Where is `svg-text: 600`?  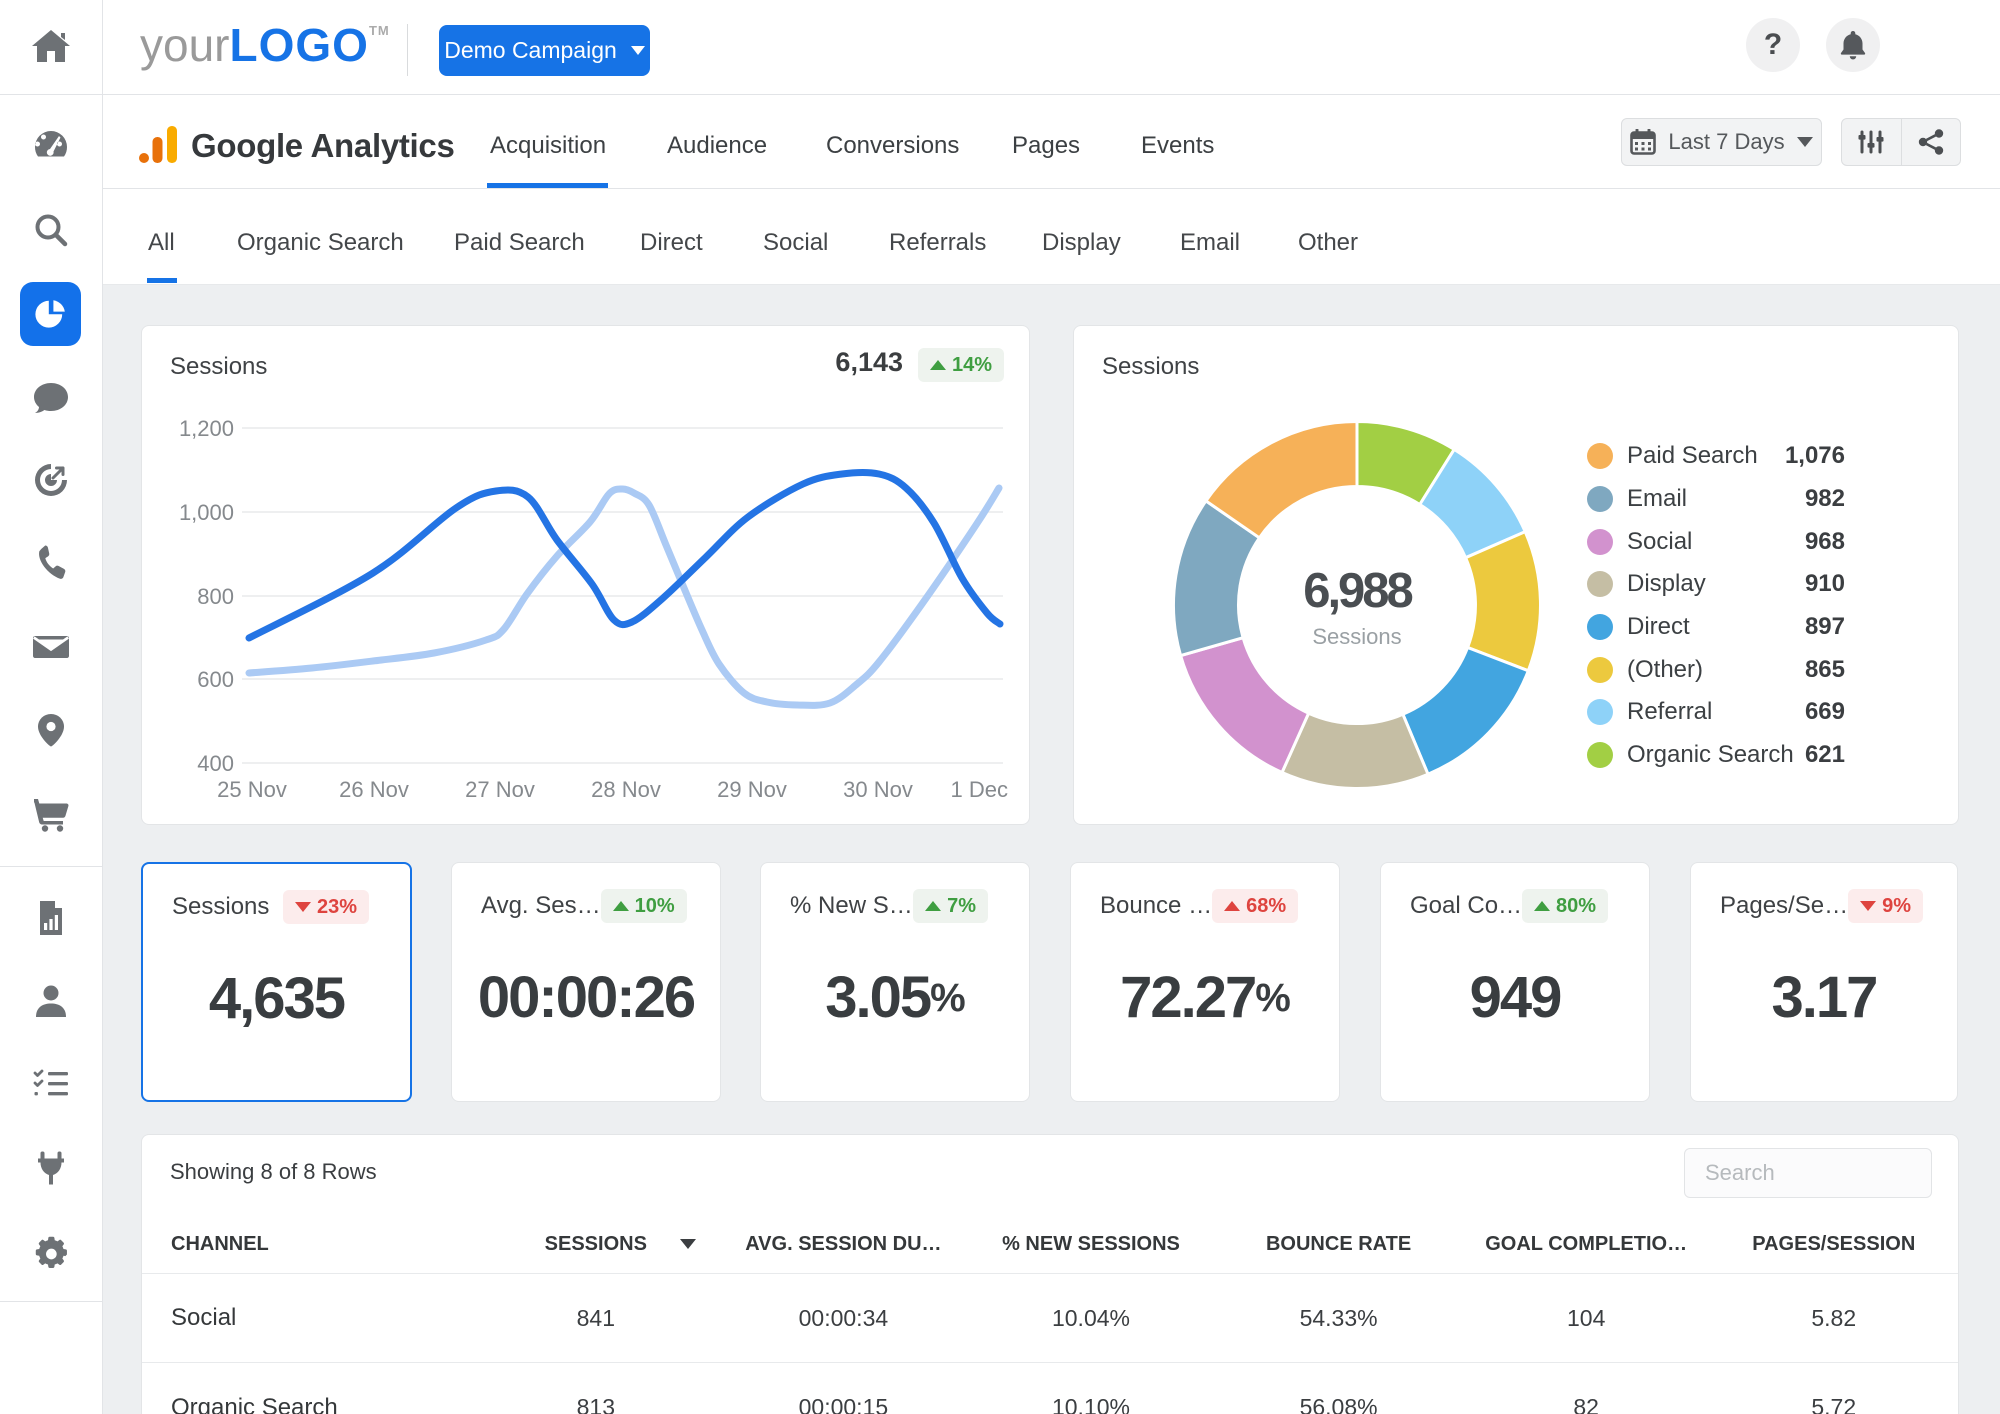
svg-text: 600 is located at coordinates (215, 679).